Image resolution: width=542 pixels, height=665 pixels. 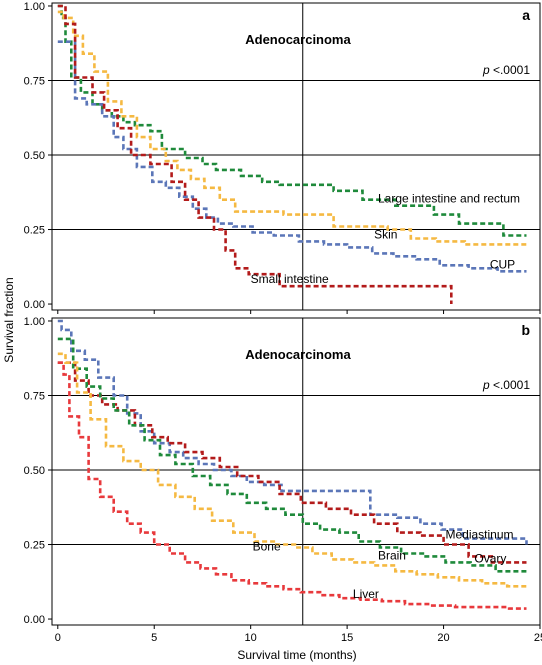 What do you see at coordinates (525, 330) in the screenshot?
I see `panel-letter: b` at bounding box center [525, 330].